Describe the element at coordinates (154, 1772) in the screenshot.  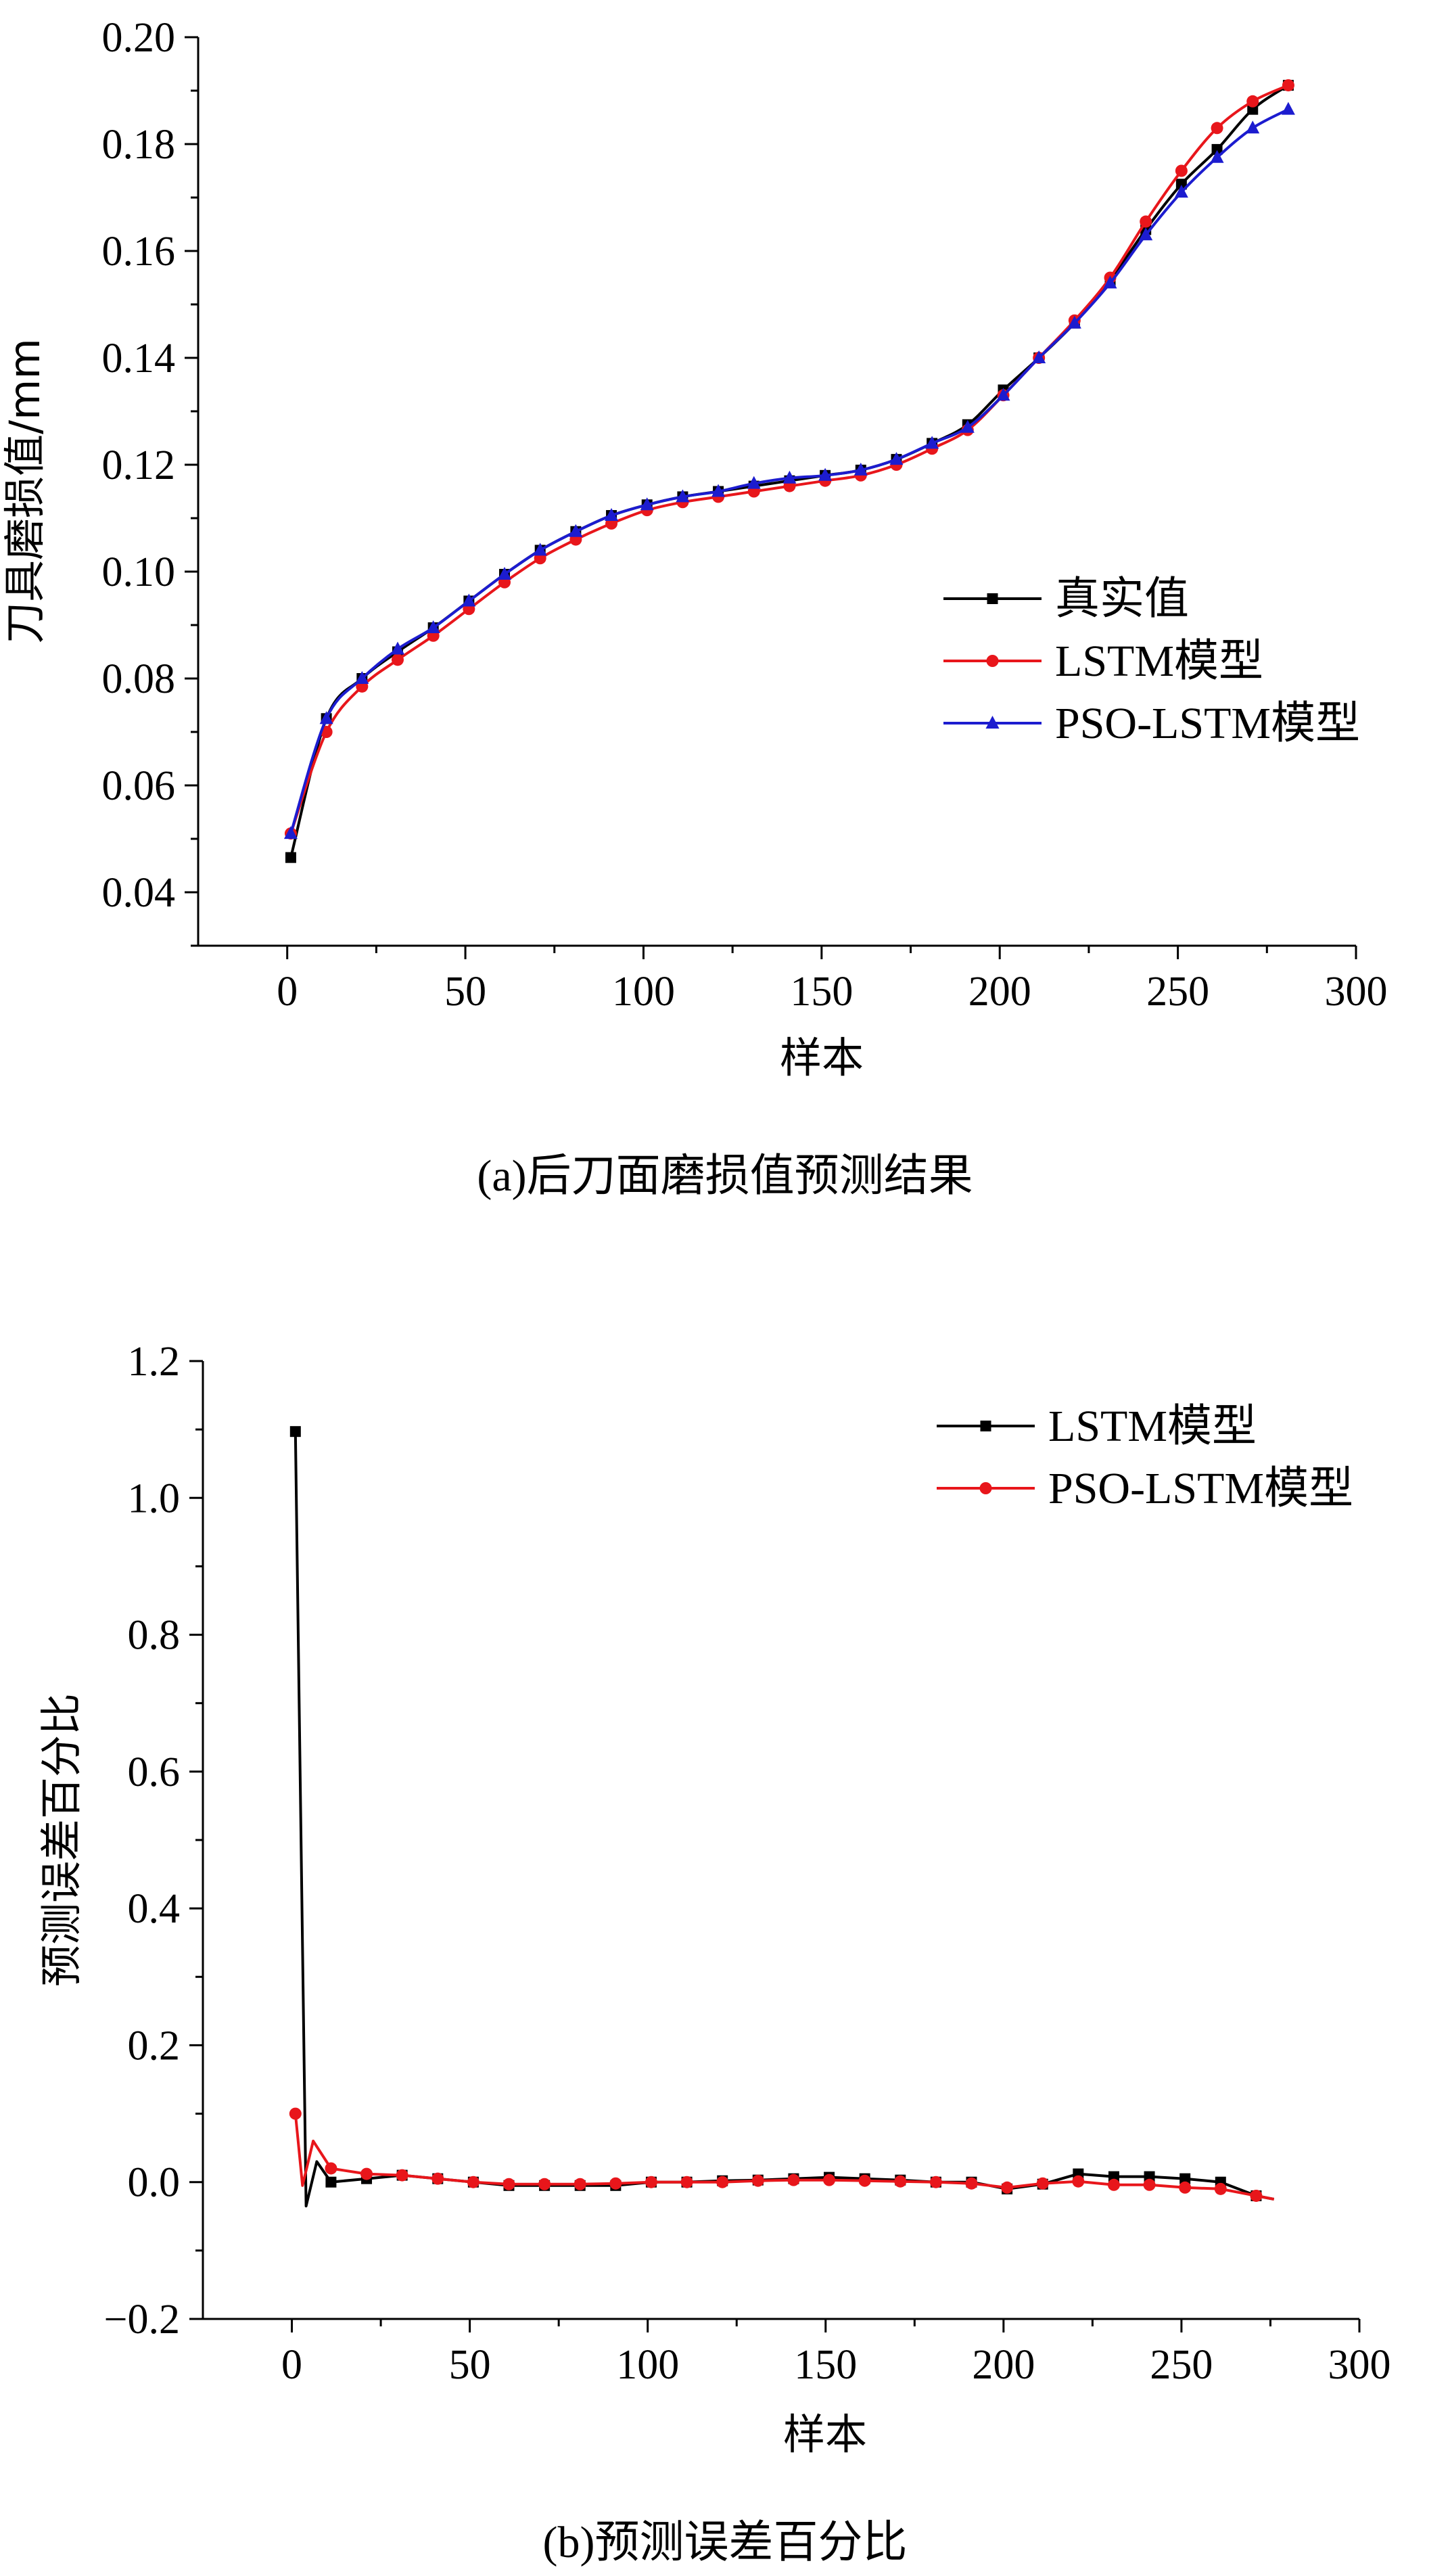
I see `y-tick-label: 0.6` at that location.